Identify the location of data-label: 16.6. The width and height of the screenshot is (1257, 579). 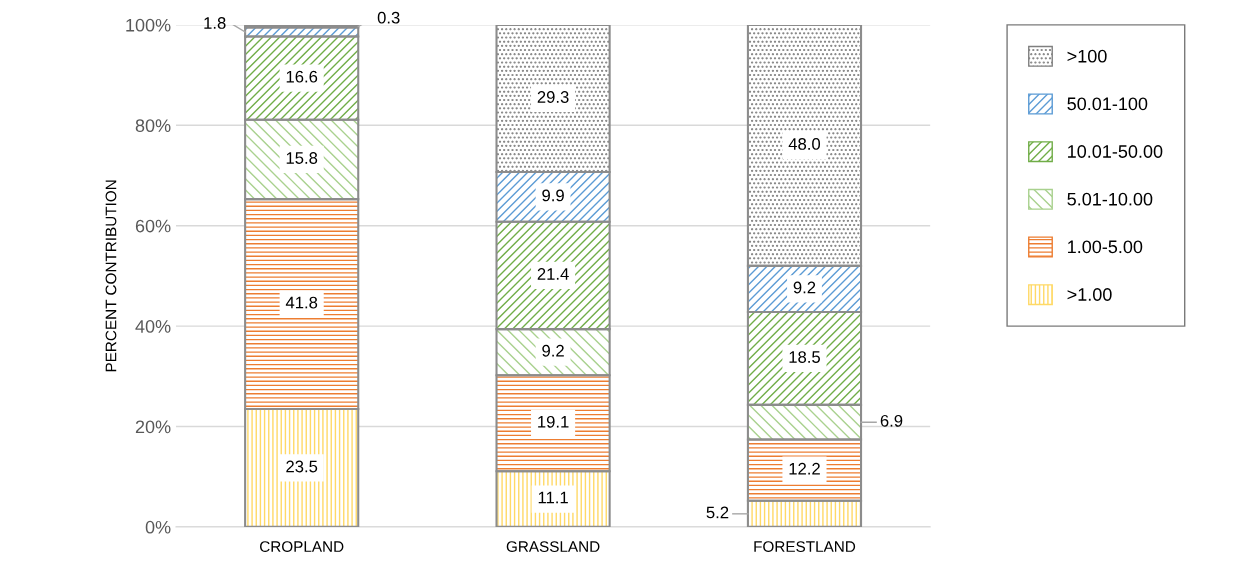
(302, 76).